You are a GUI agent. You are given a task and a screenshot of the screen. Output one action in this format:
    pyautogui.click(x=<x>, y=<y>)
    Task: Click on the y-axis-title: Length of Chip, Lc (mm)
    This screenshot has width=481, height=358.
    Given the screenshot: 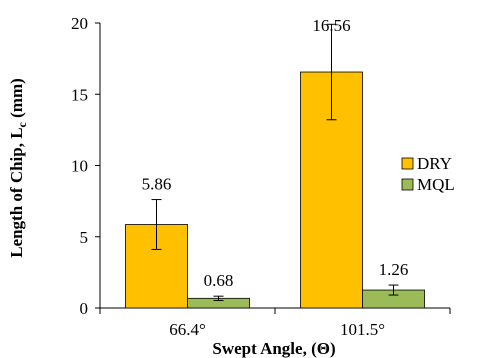 What is the action you would take?
    pyautogui.click(x=18, y=168)
    